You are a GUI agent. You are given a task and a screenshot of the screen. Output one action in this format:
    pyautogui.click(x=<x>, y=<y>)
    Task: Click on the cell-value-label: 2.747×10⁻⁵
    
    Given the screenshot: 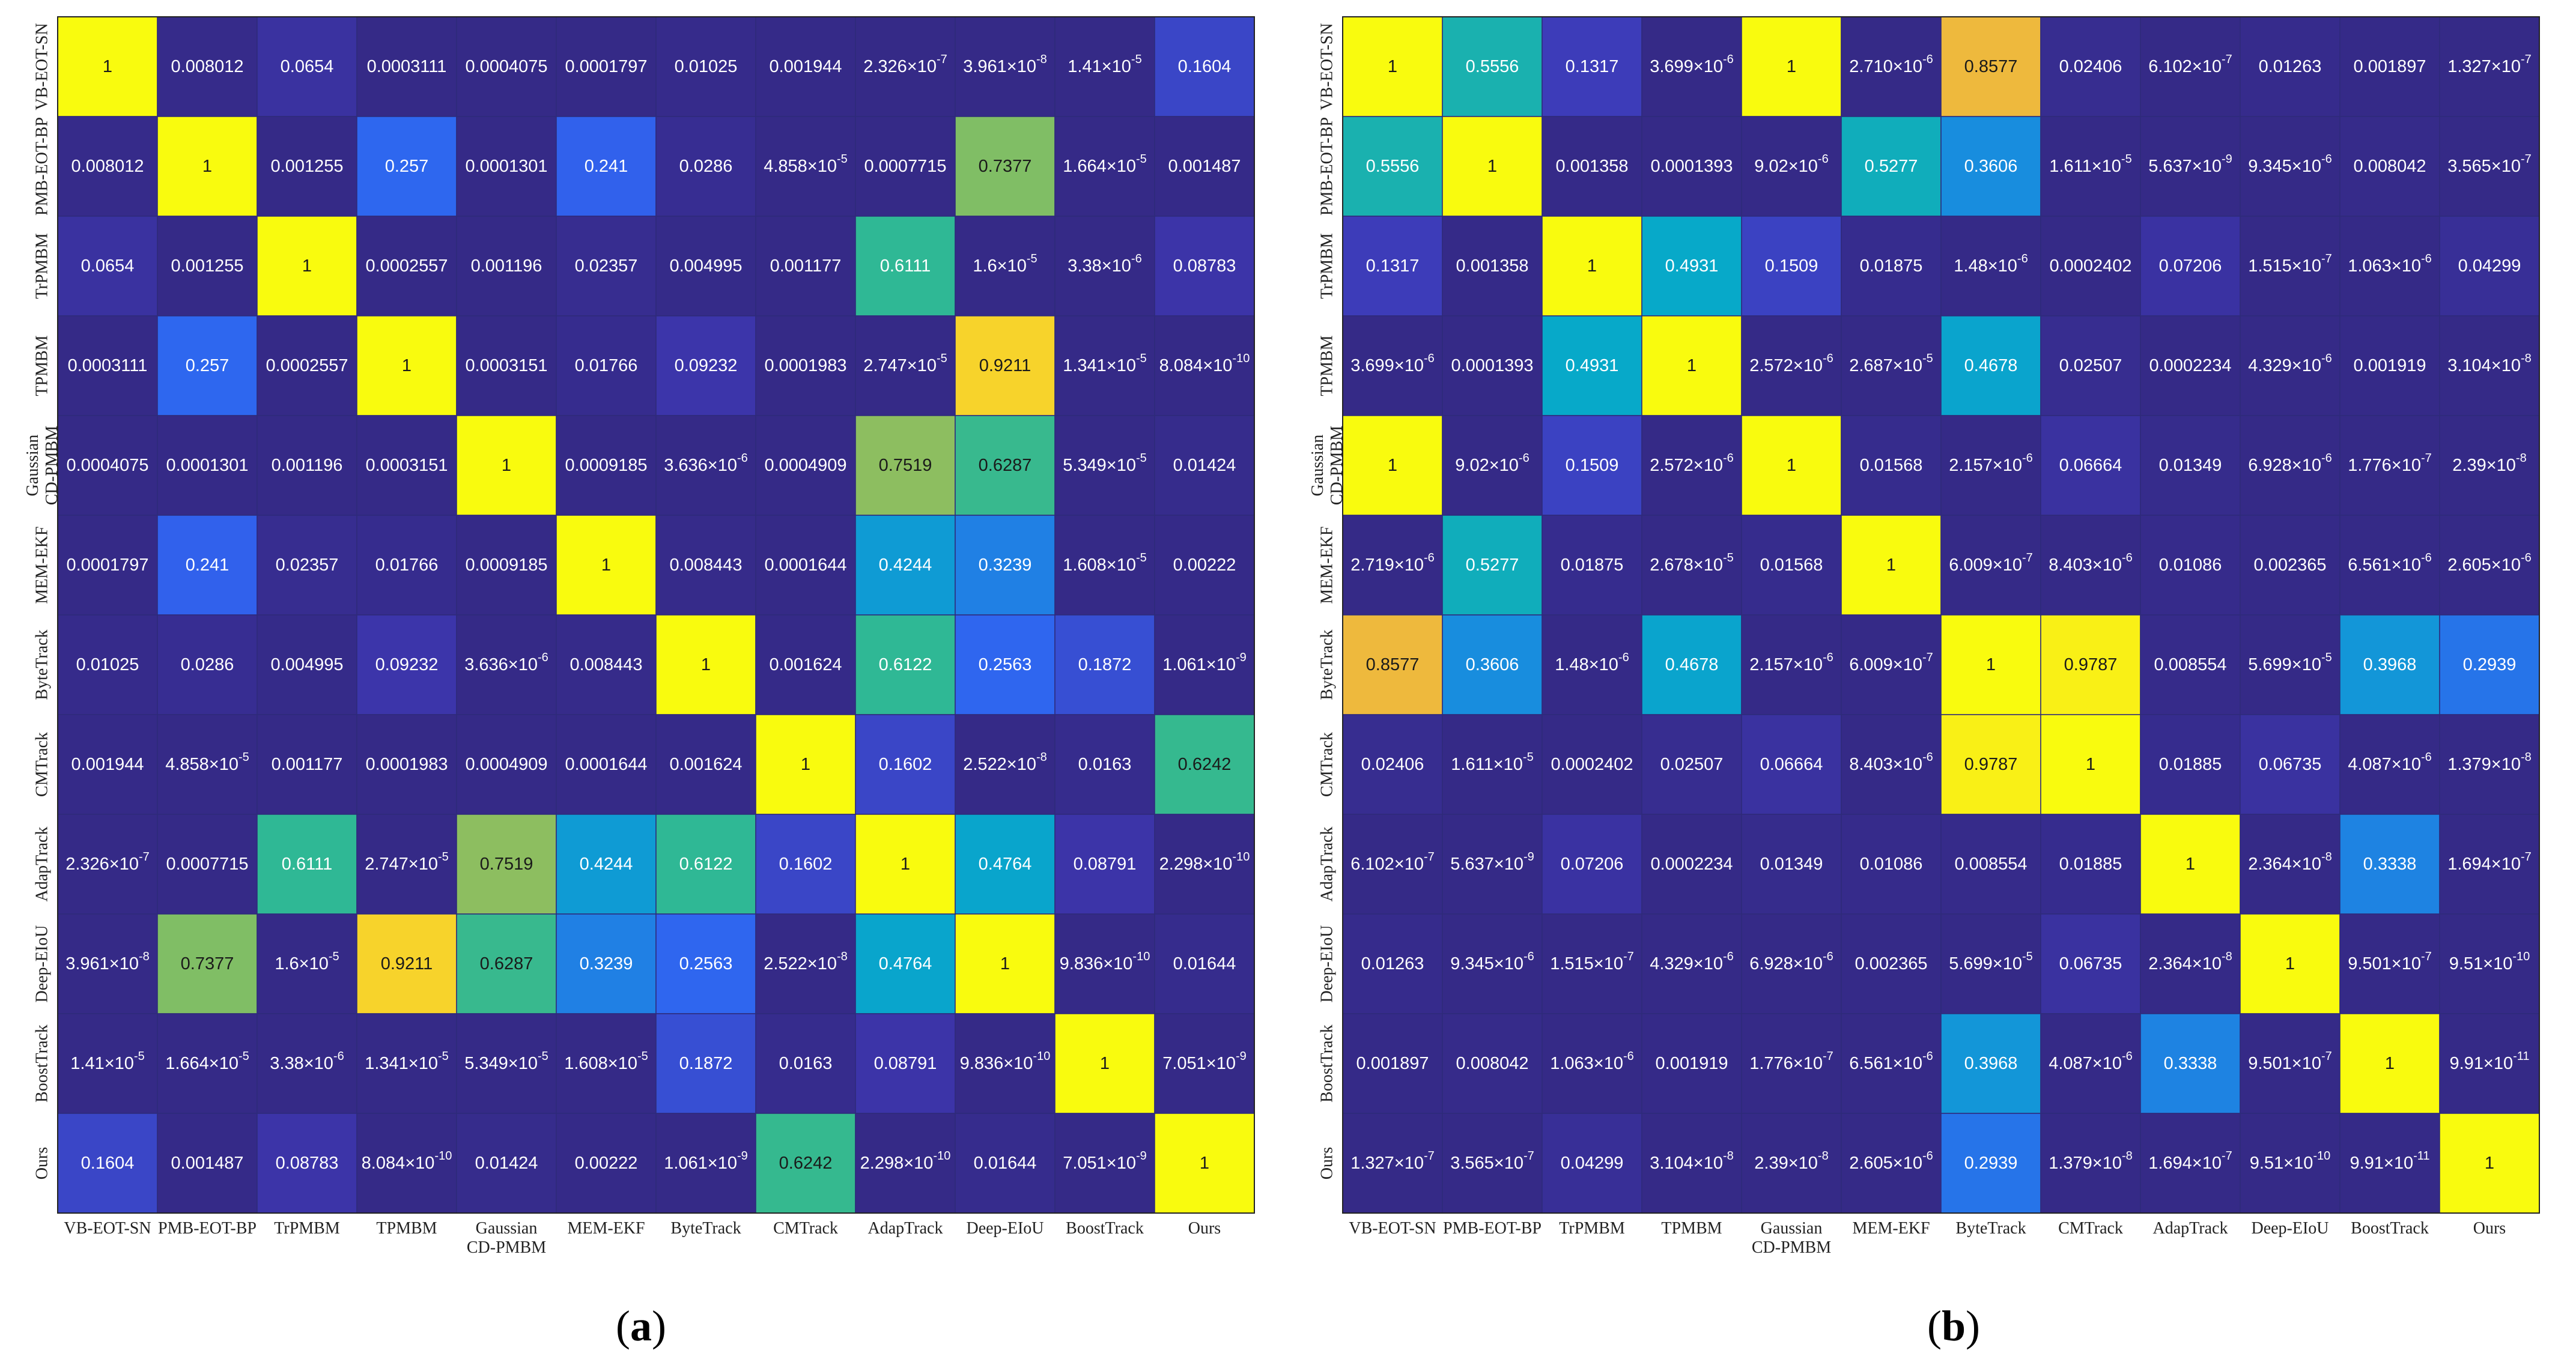 What is the action you would take?
    pyautogui.click(x=905, y=364)
    